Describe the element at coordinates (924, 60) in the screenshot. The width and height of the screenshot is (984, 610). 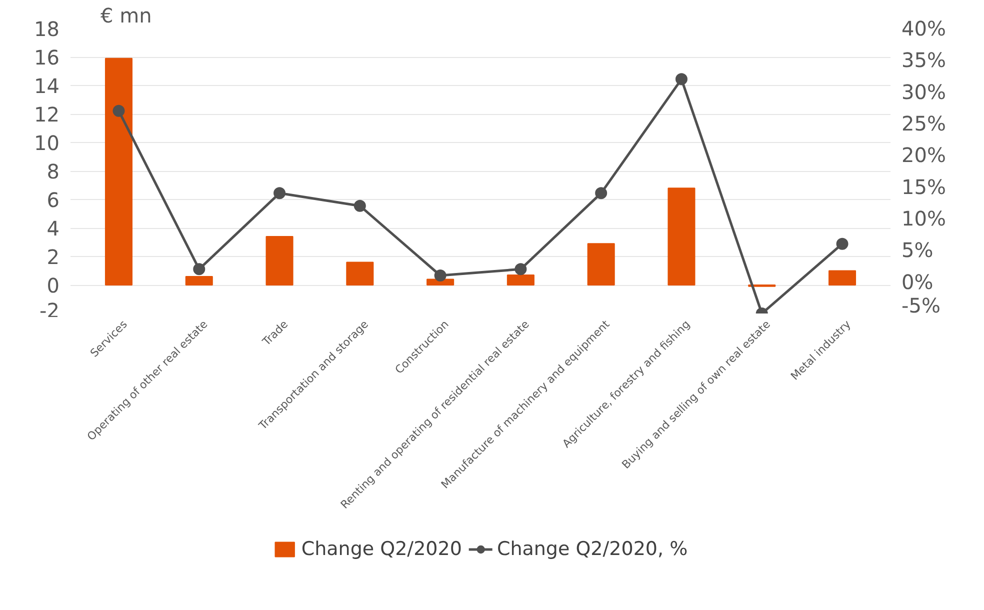
I see `y2-tick-label: 35%` at that location.